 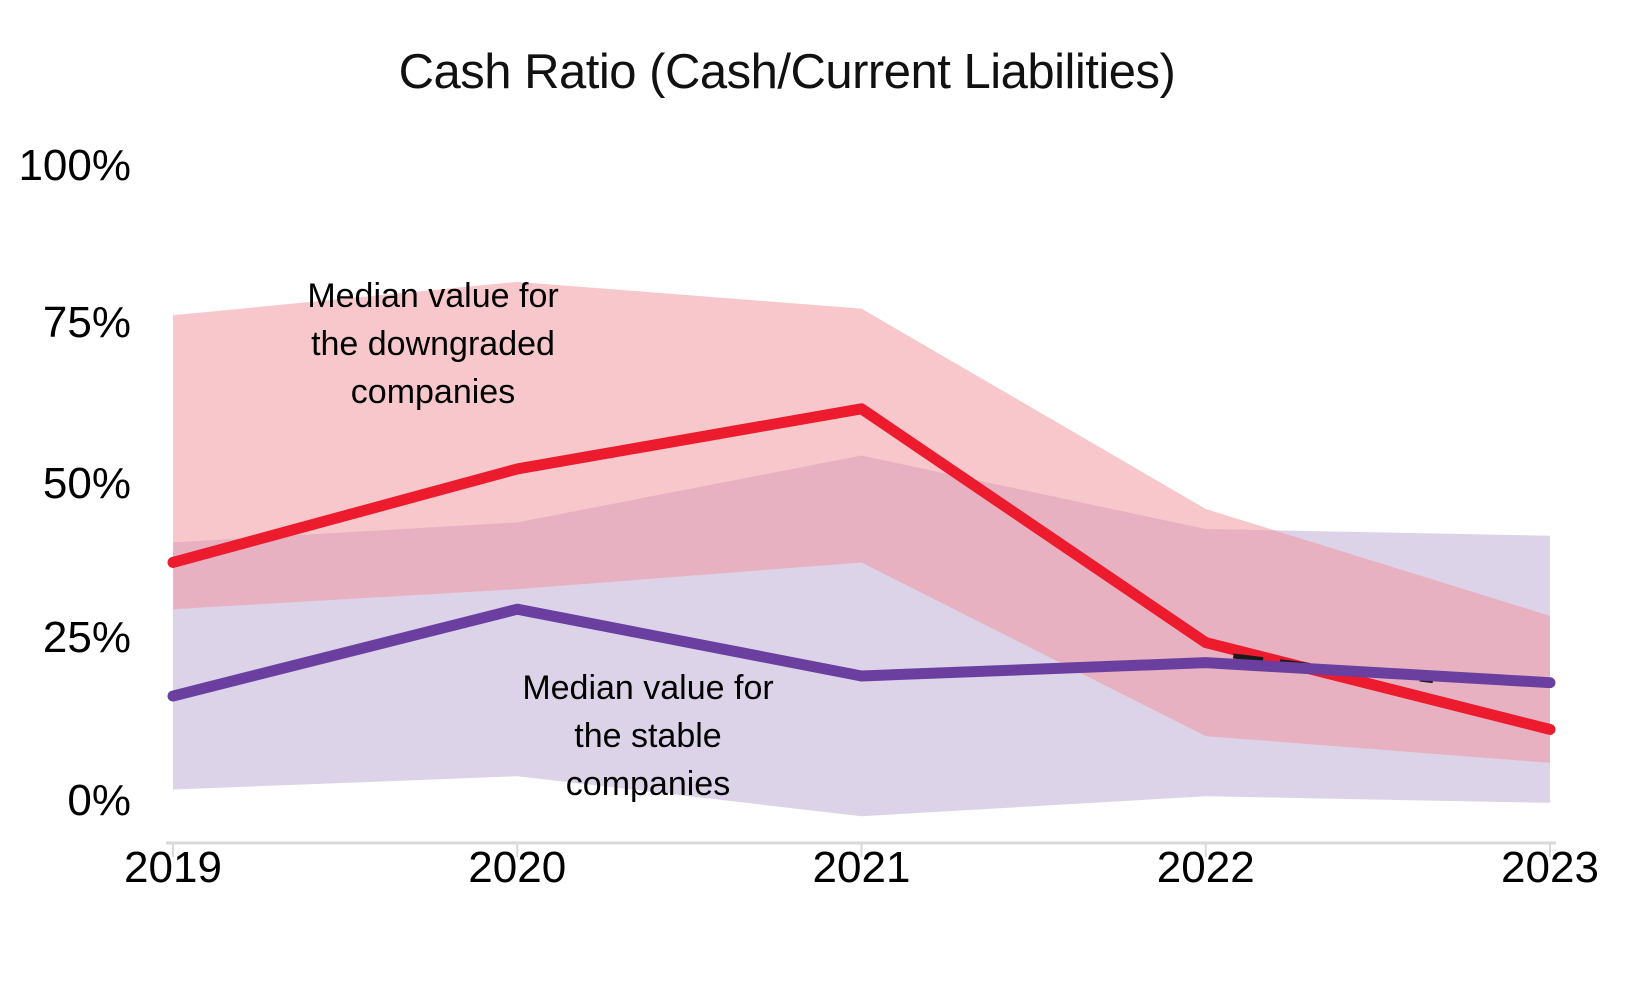 What do you see at coordinates (87, 483) in the screenshot?
I see `y-tick-label-50: 50%` at bounding box center [87, 483].